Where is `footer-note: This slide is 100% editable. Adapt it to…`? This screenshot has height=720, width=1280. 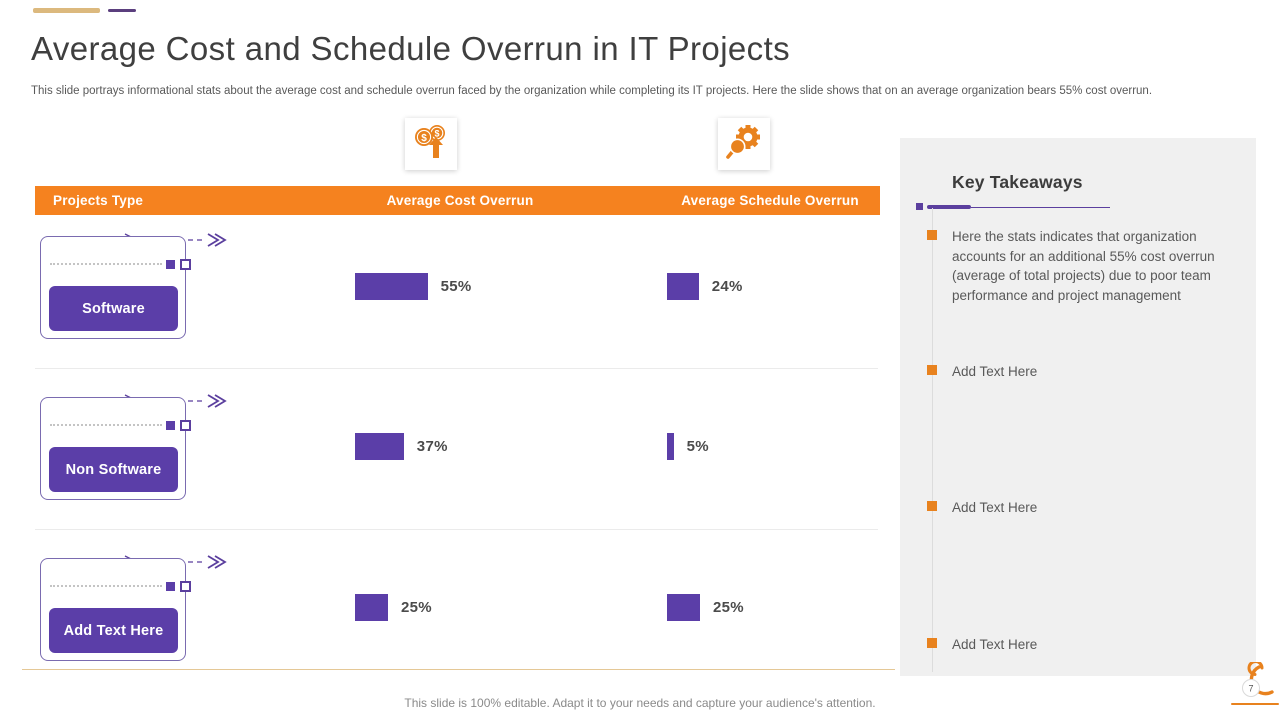 footer-note: This slide is 100% editable. Adapt it to… is located at coordinates (640, 703).